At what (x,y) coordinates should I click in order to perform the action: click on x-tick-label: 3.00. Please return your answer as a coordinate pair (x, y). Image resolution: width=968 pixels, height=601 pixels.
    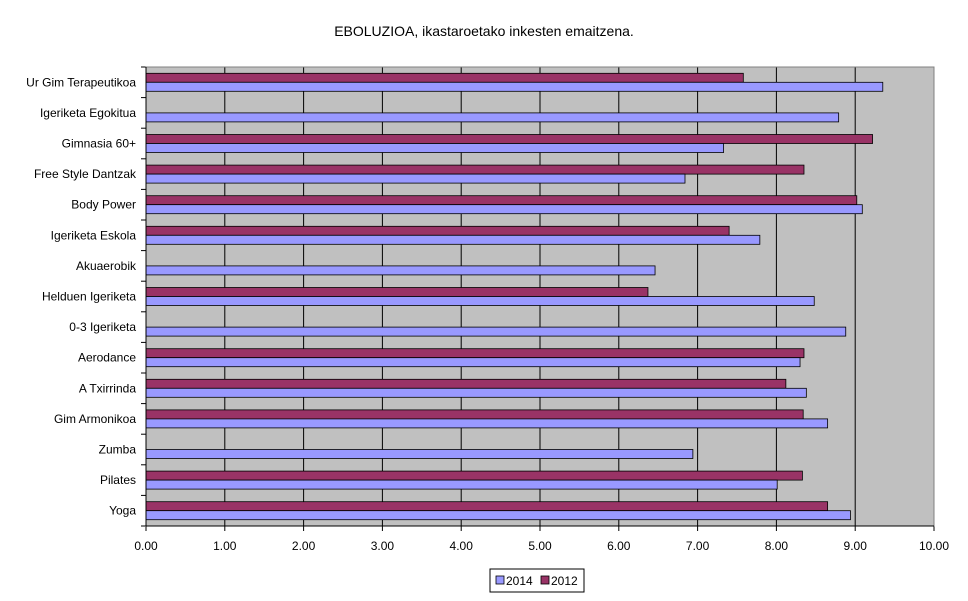
    Looking at the image, I should click on (383, 546).